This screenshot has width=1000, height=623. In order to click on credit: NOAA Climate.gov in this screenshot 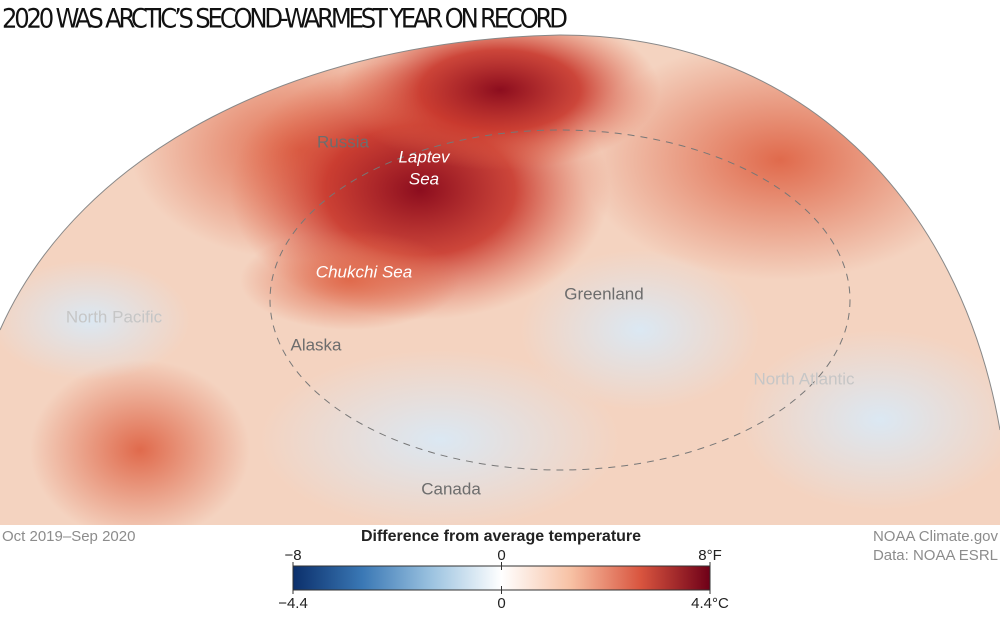, I will do `click(936, 536)`.